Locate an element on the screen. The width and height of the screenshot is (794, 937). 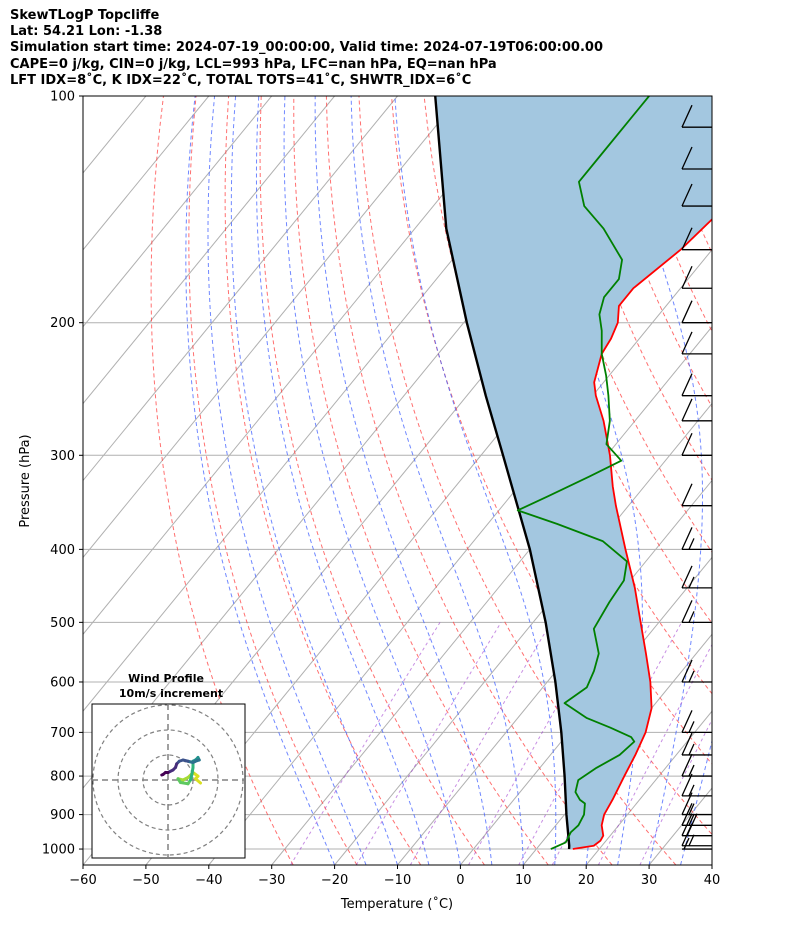
y-axis-label: Pressure (hPa) is located at coordinates (25, 480).